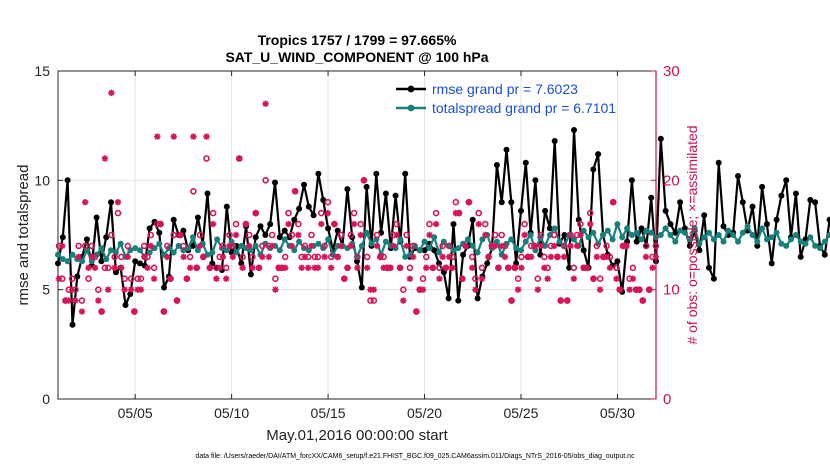 This screenshot has width=830, height=470. I want to click on y-right-tick-label: 10, so click(671, 290).